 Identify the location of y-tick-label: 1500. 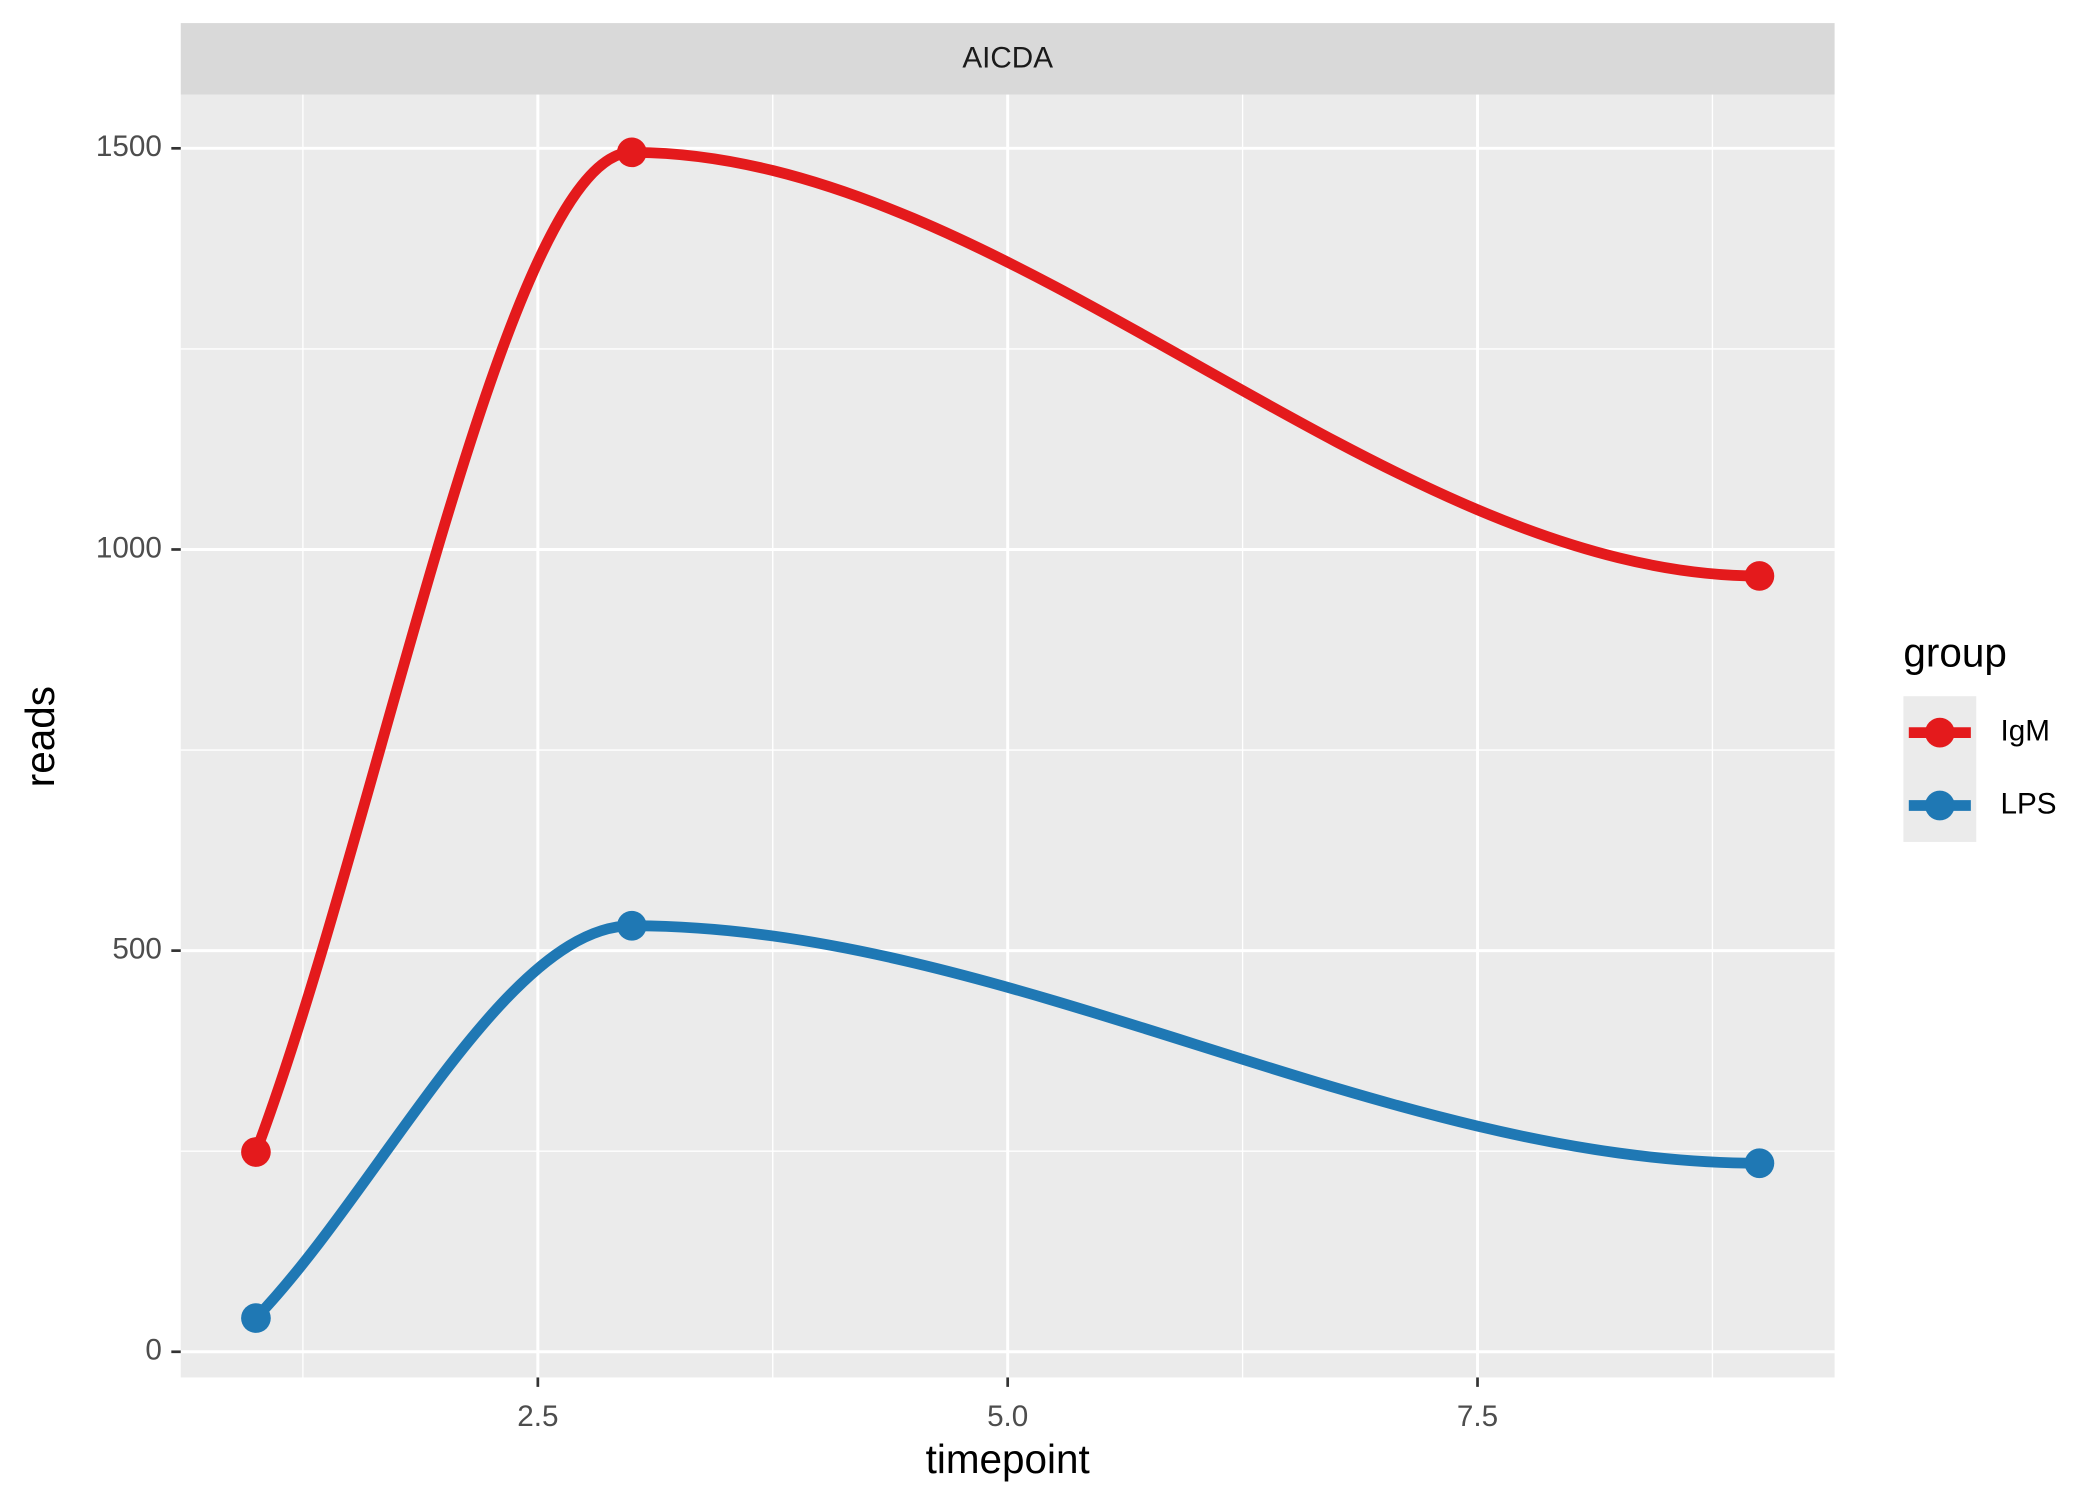
(129, 146).